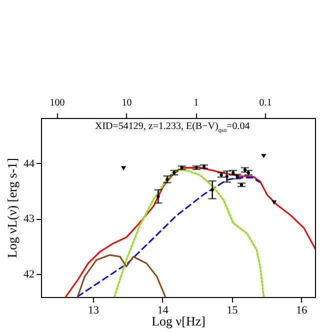  What do you see at coordinates (29, 219) in the screenshot?
I see `y-tick-label: 43` at bounding box center [29, 219].